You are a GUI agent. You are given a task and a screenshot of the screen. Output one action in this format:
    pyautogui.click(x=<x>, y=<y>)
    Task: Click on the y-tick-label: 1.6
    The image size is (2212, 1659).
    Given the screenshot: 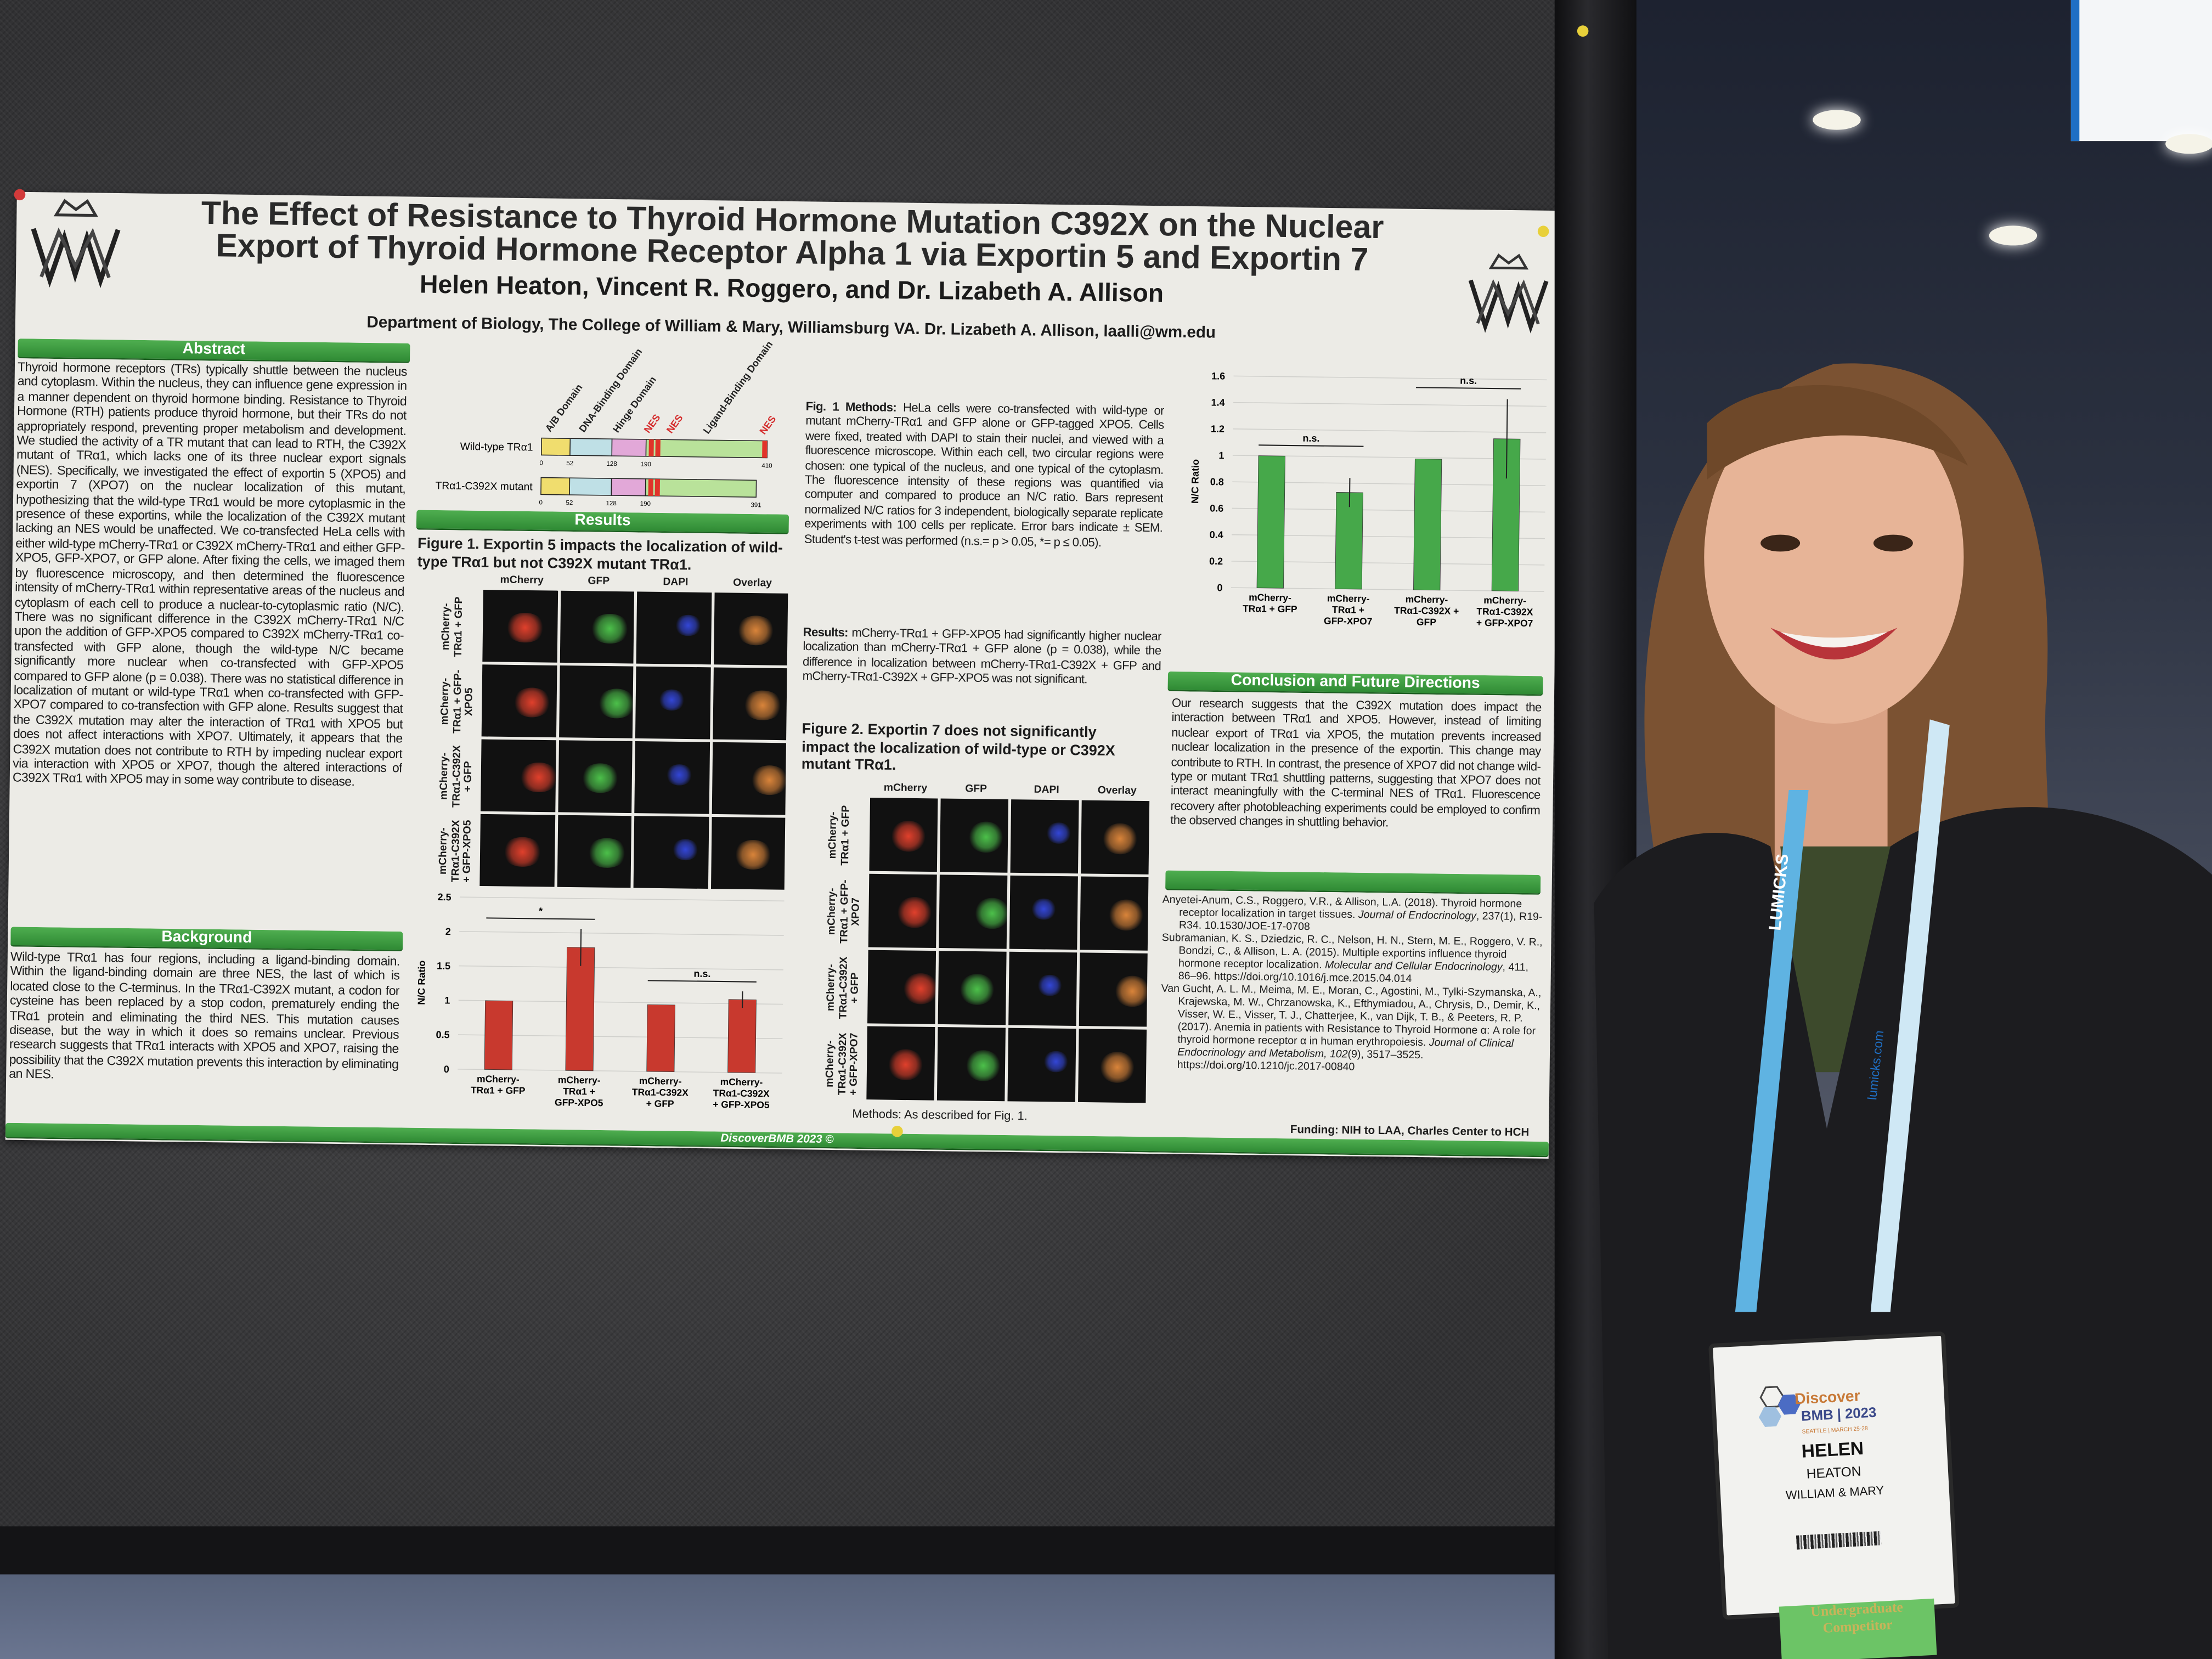 What is the action you would take?
    pyautogui.click(x=1218, y=375)
    